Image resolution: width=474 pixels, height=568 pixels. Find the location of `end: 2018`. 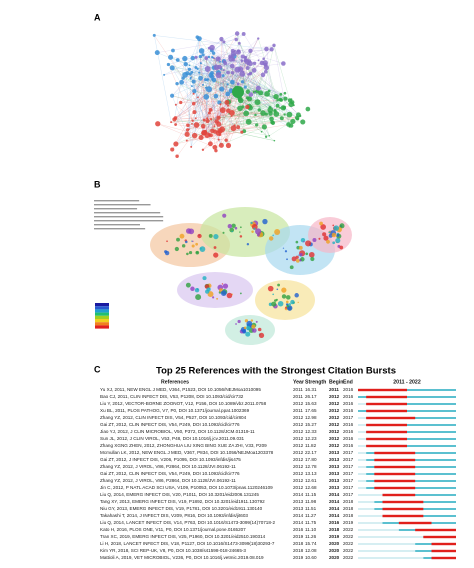

end: 2018 is located at coordinates (348, 508).